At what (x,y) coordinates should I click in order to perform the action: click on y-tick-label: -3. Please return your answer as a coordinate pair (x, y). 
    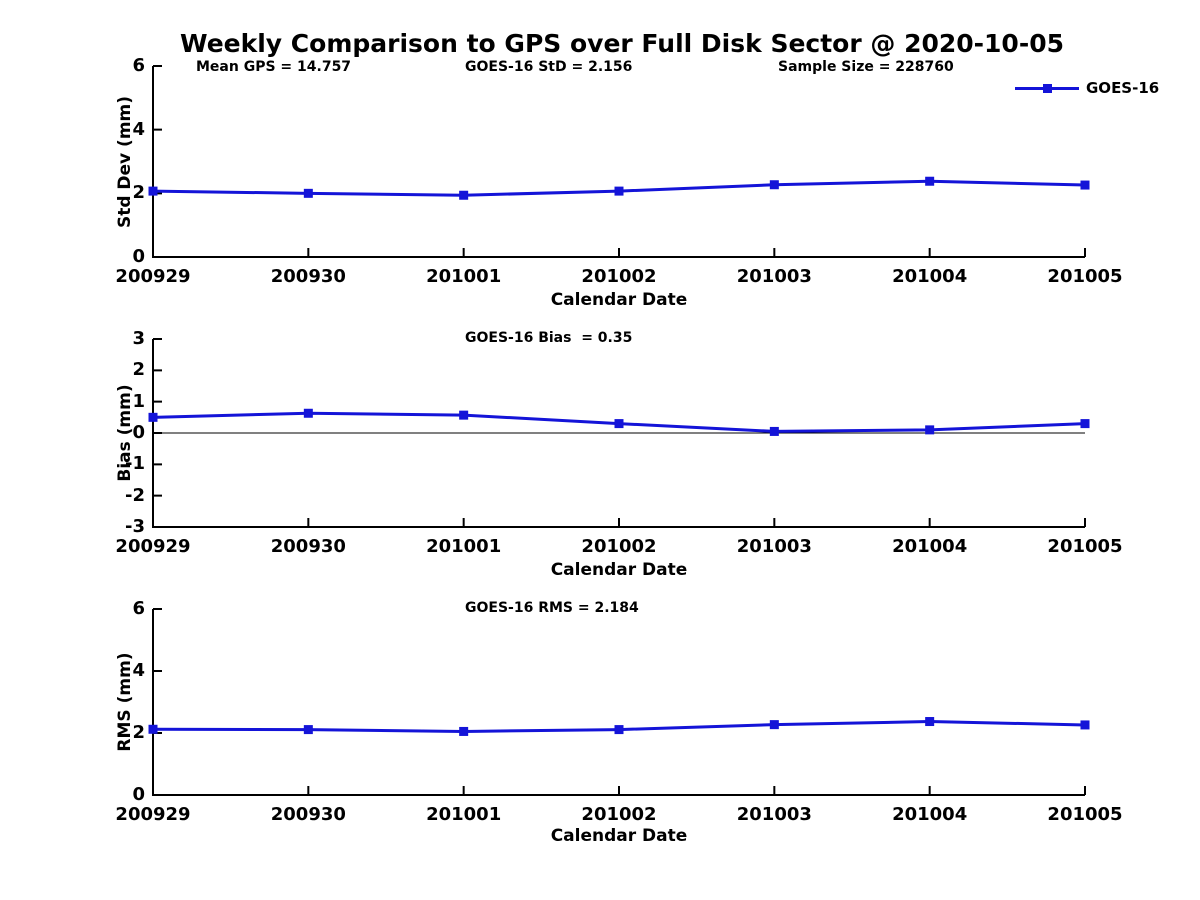
    Looking at the image, I should click on (135, 526).